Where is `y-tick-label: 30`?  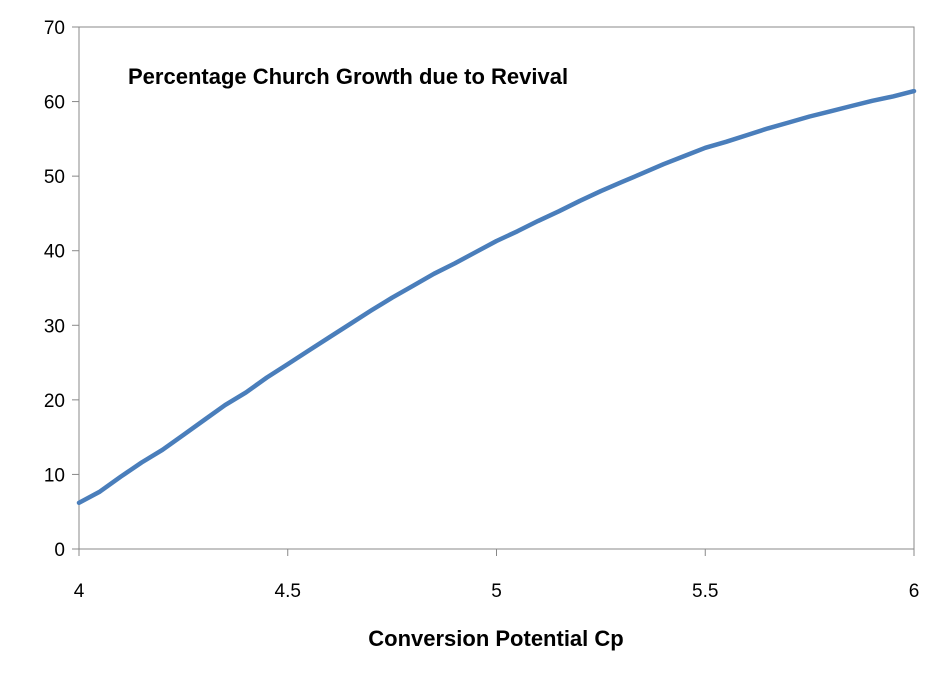
y-tick-label: 30 is located at coordinates (54, 326).